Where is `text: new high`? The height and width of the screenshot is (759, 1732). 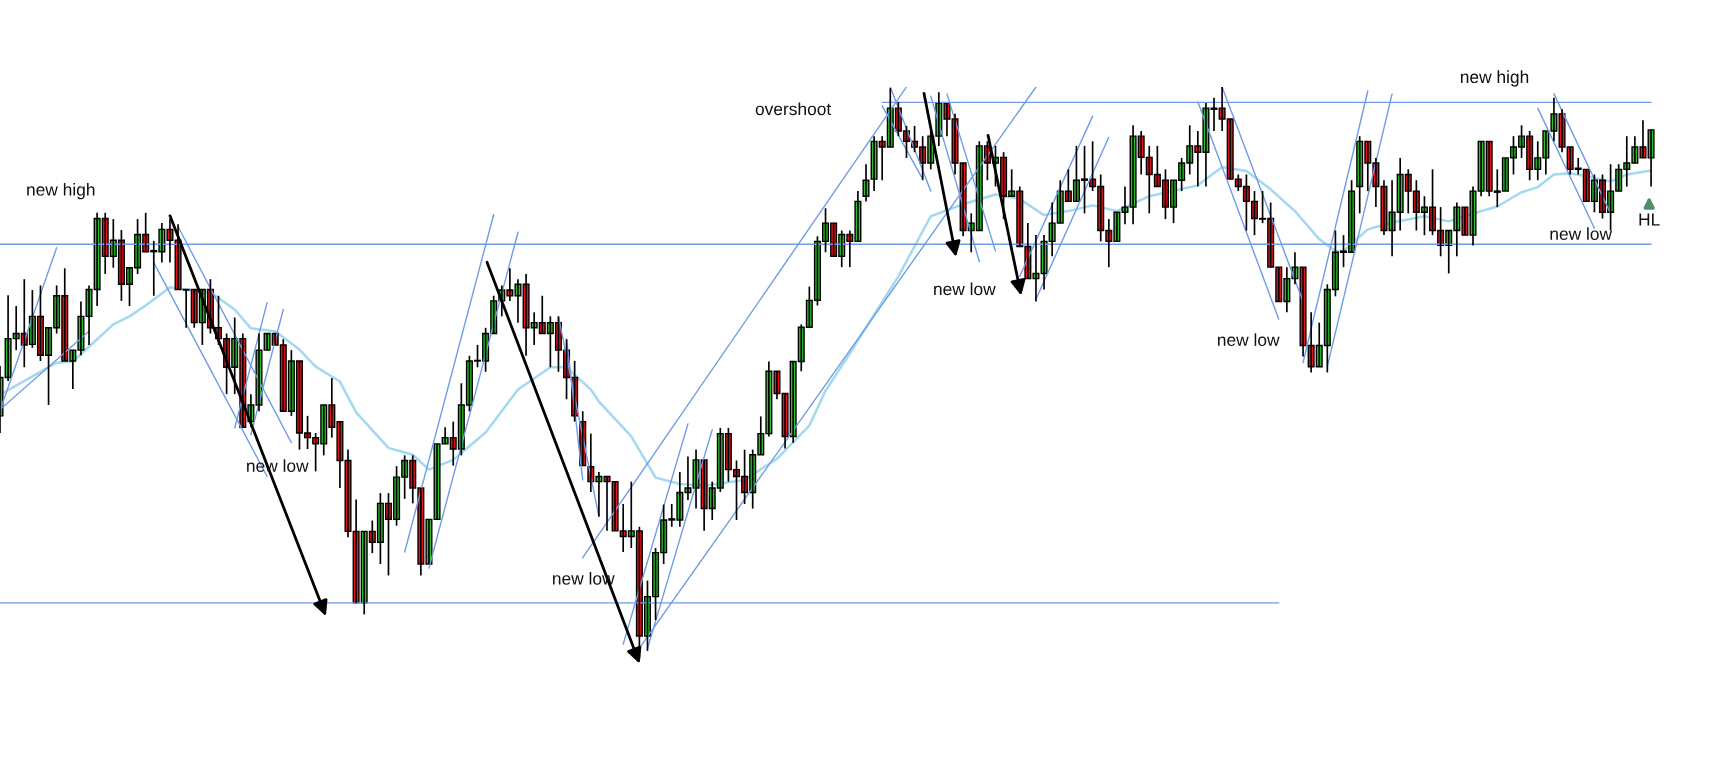
text: new high is located at coordinates (1494, 78).